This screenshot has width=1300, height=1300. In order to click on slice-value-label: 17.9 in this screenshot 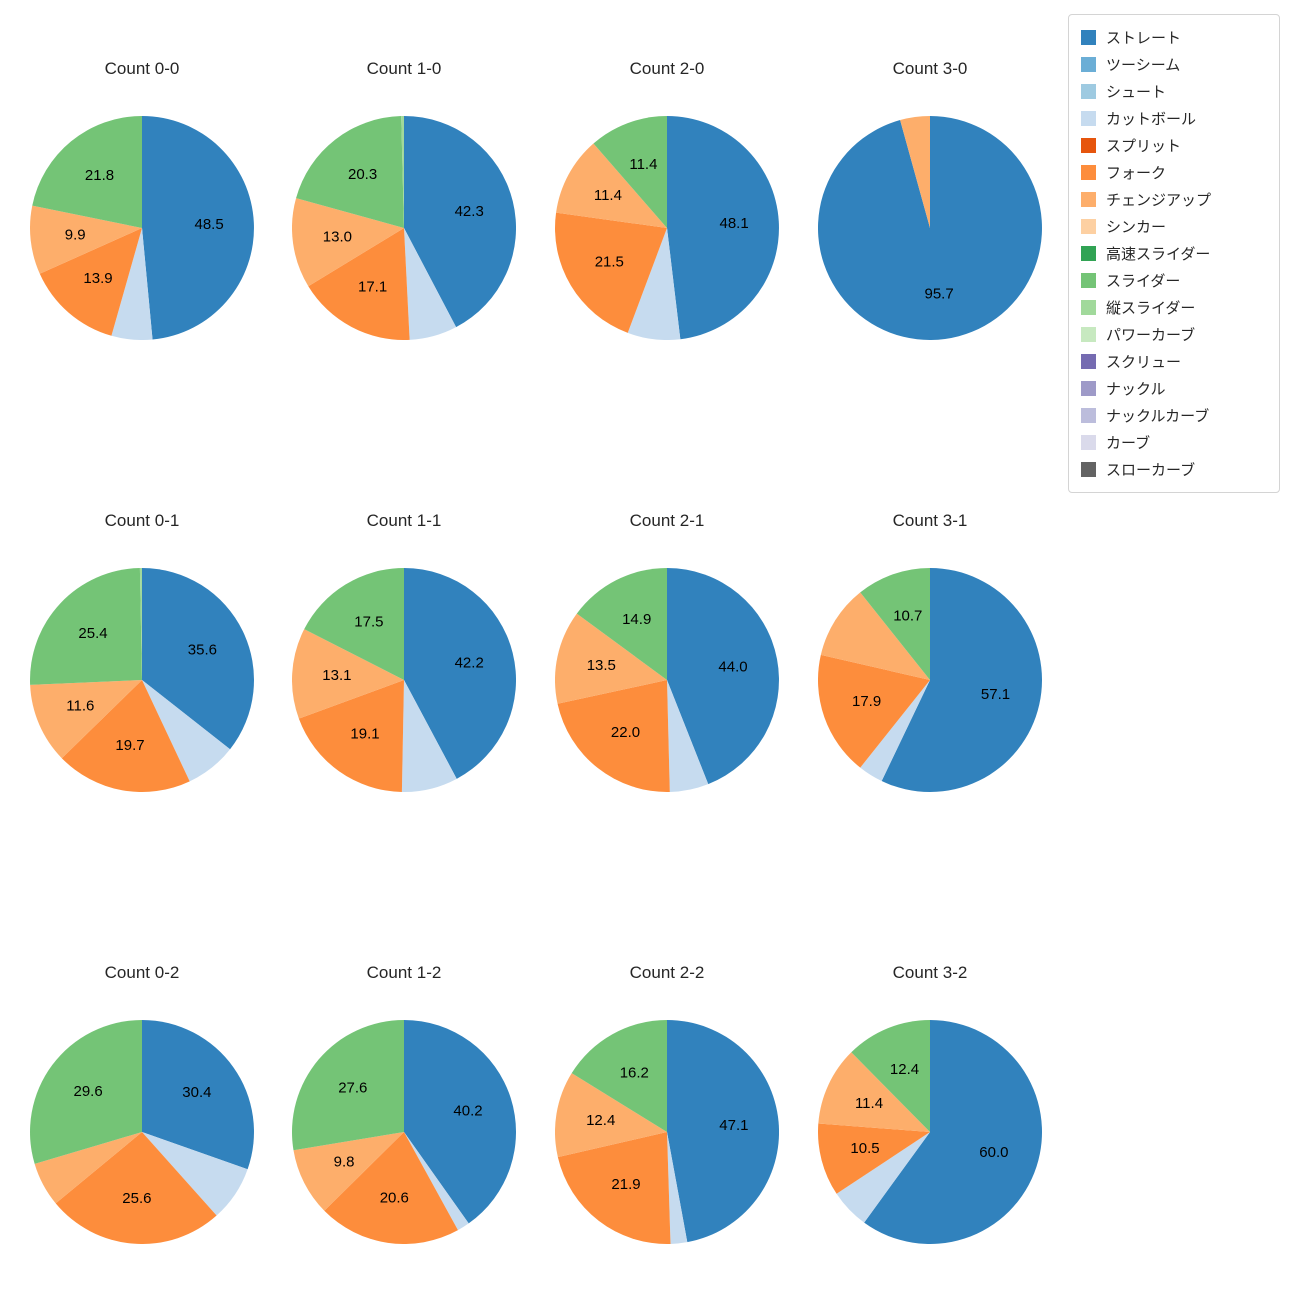, I will do `click(866, 701)`.